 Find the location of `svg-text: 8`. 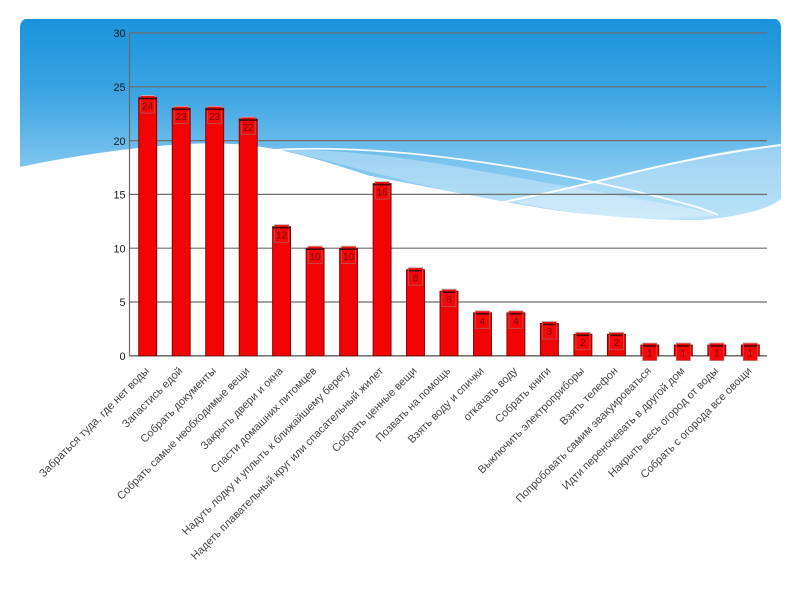

svg-text: 8 is located at coordinates (416, 278).